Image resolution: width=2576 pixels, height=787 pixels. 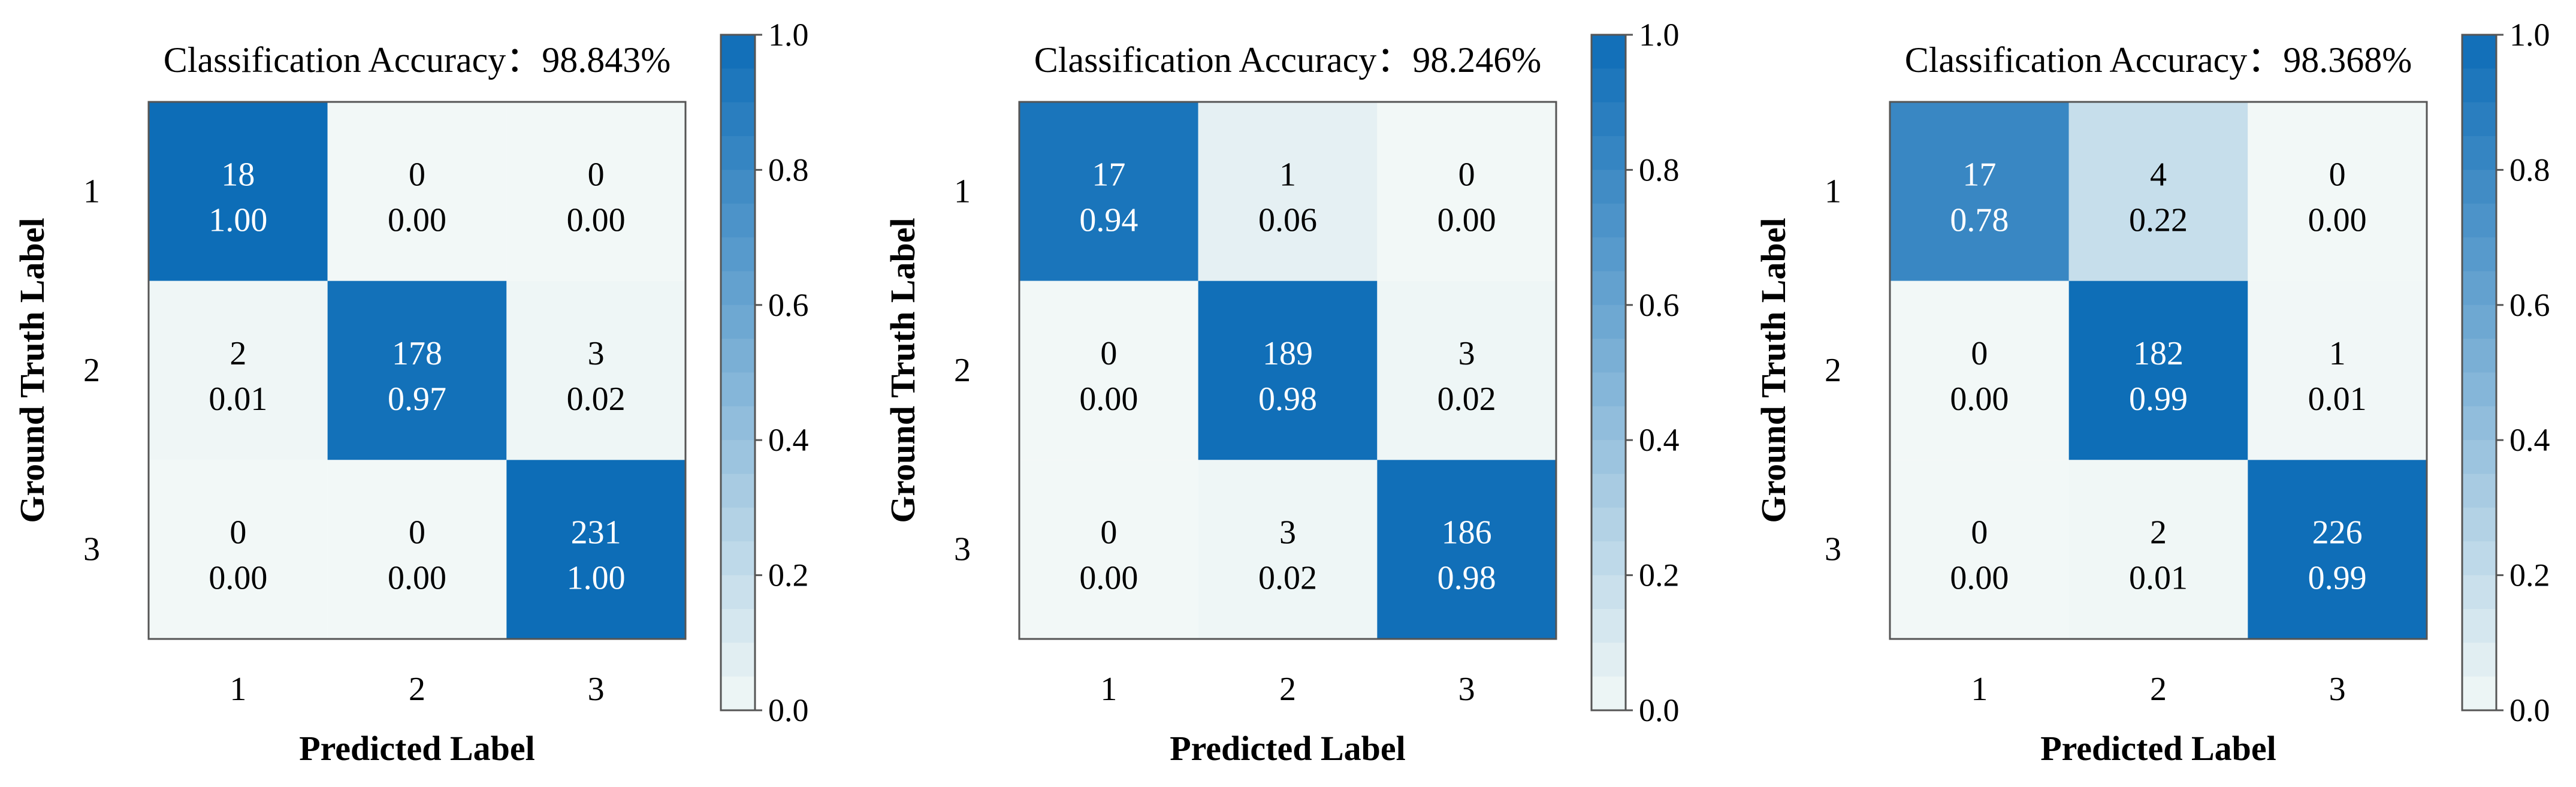 What do you see at coordinates (2159, 370) in the screenshot?
I see `matrix-frame` at bounding box center [2159, 370].